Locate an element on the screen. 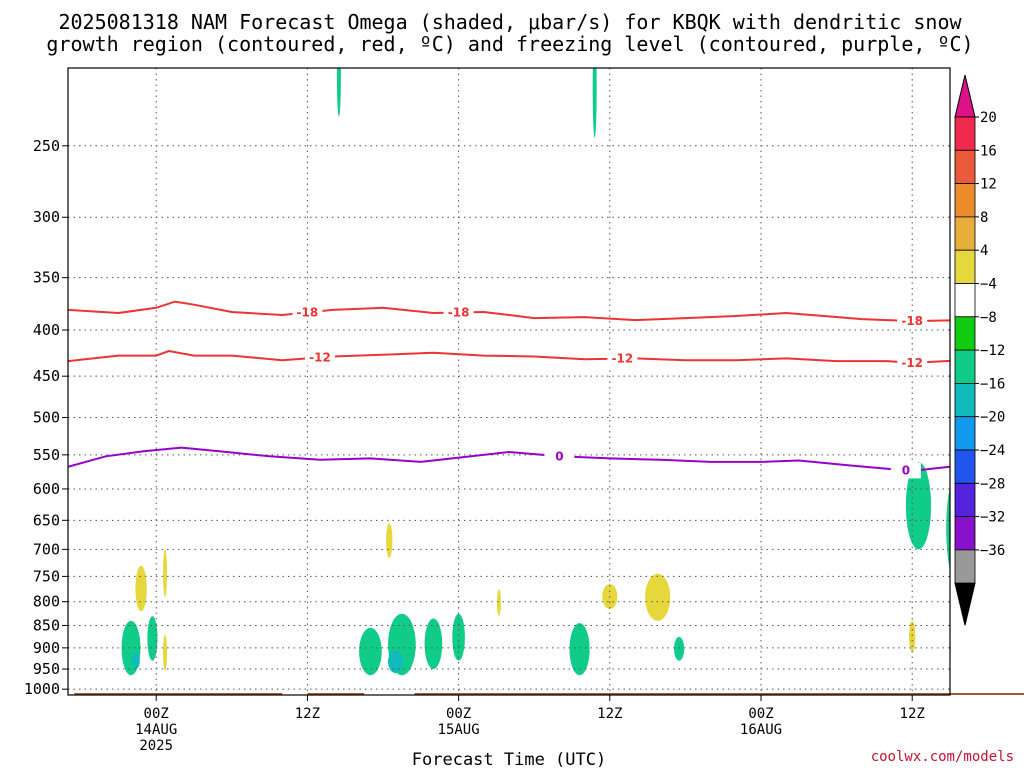 The height and width of the screenshot is (768, 1024). colorbar-label: −24 is located at coordinates (992, 451).